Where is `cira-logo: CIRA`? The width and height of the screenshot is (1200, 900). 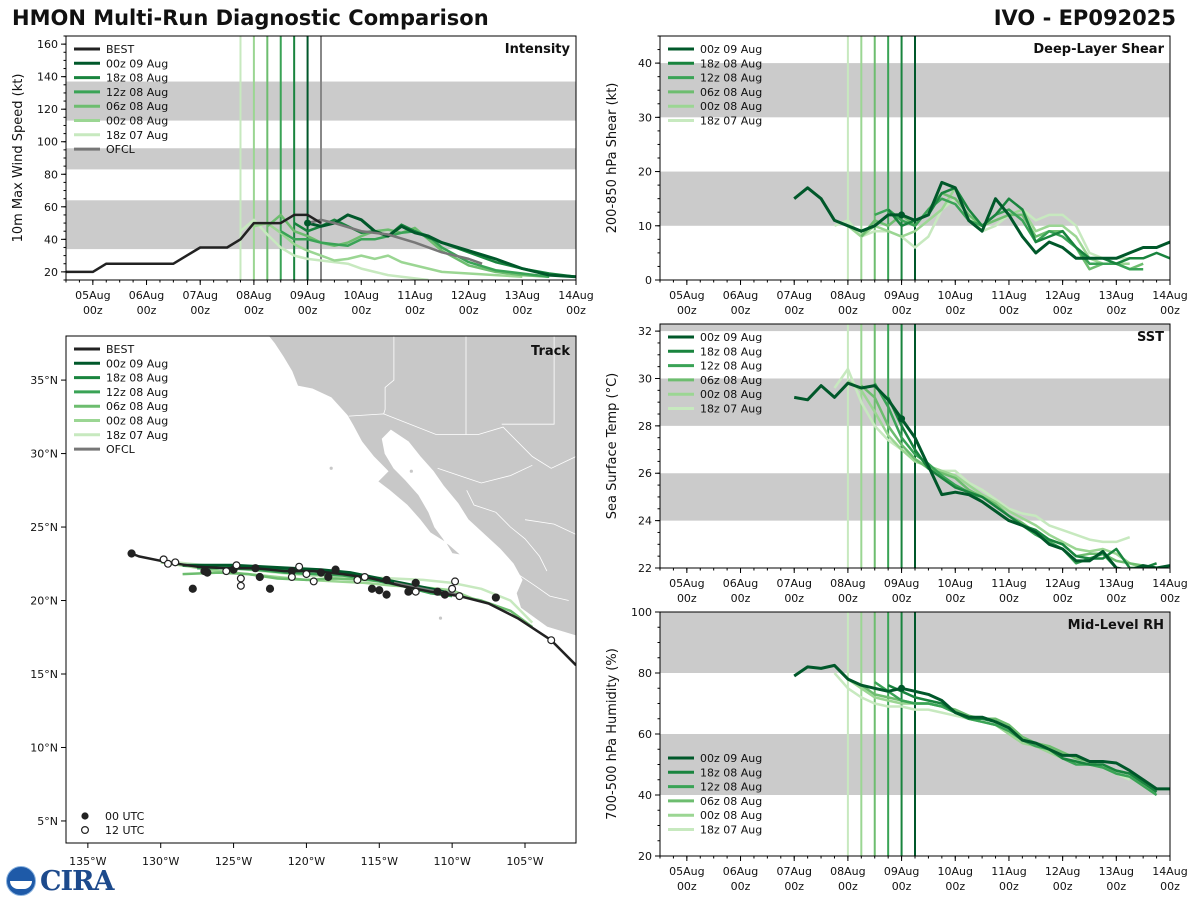
cira-logo: CIRA is located at coordinates (77, 881).